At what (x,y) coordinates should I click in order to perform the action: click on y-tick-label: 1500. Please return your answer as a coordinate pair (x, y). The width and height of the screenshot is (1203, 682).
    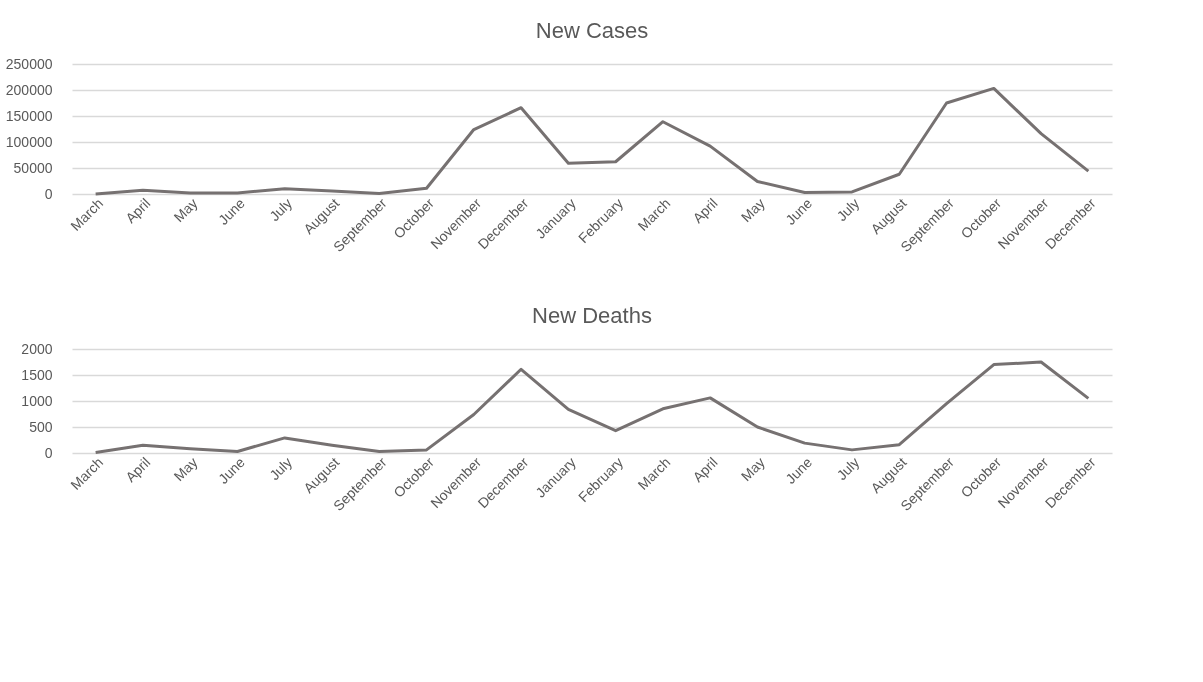
    Looking at the image, I should click on (37, 374).